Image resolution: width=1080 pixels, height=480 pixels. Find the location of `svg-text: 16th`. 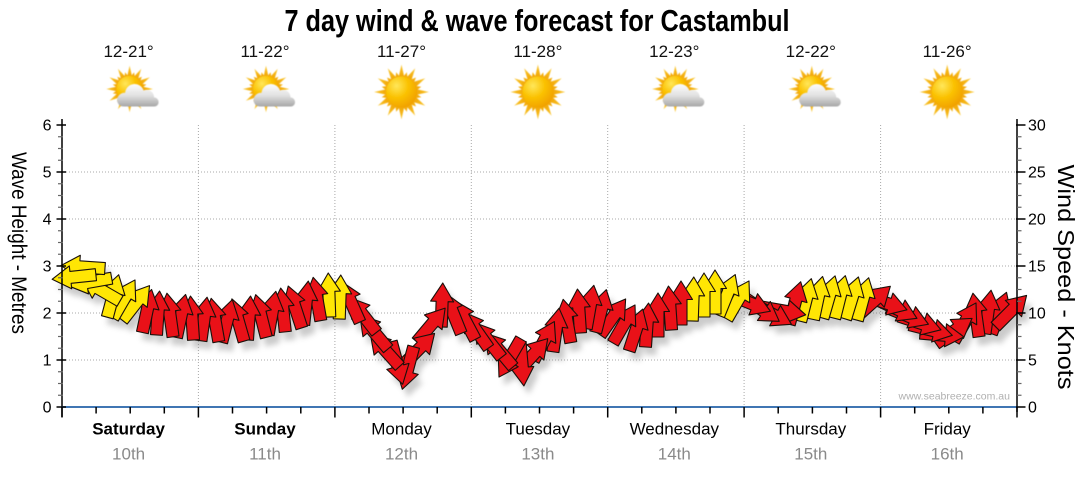

svg-text: 16th is located at coordinates (947, 454).